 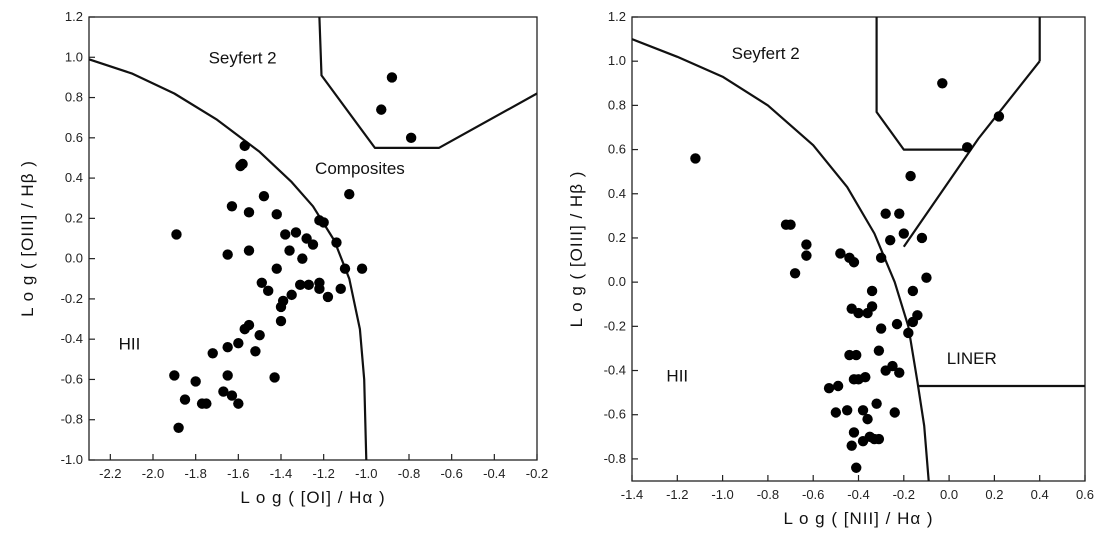 What do you see at coordinates (72, 459) in the screenshot?
I see `oi-y-tick-label: -1.0` at bounding box center [72, 459].